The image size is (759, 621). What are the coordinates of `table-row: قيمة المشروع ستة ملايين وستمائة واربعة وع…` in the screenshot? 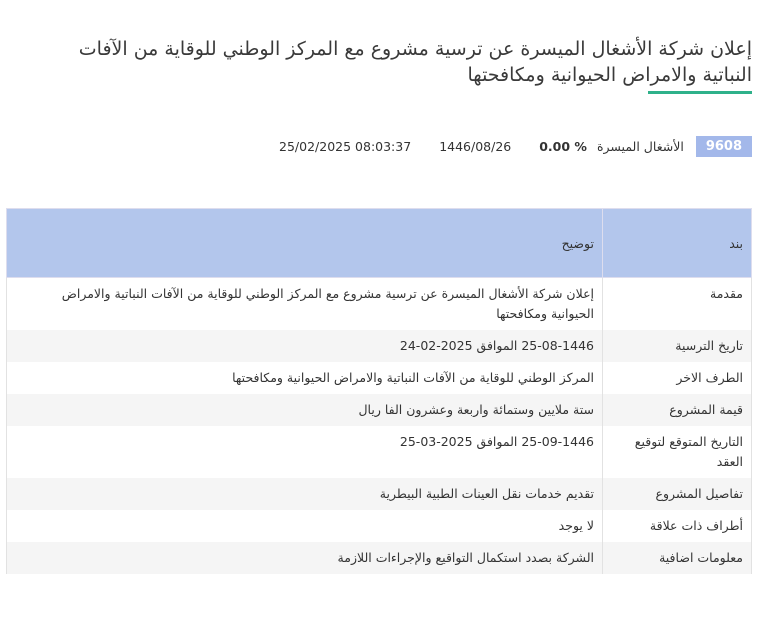 It's located at (379, 410).